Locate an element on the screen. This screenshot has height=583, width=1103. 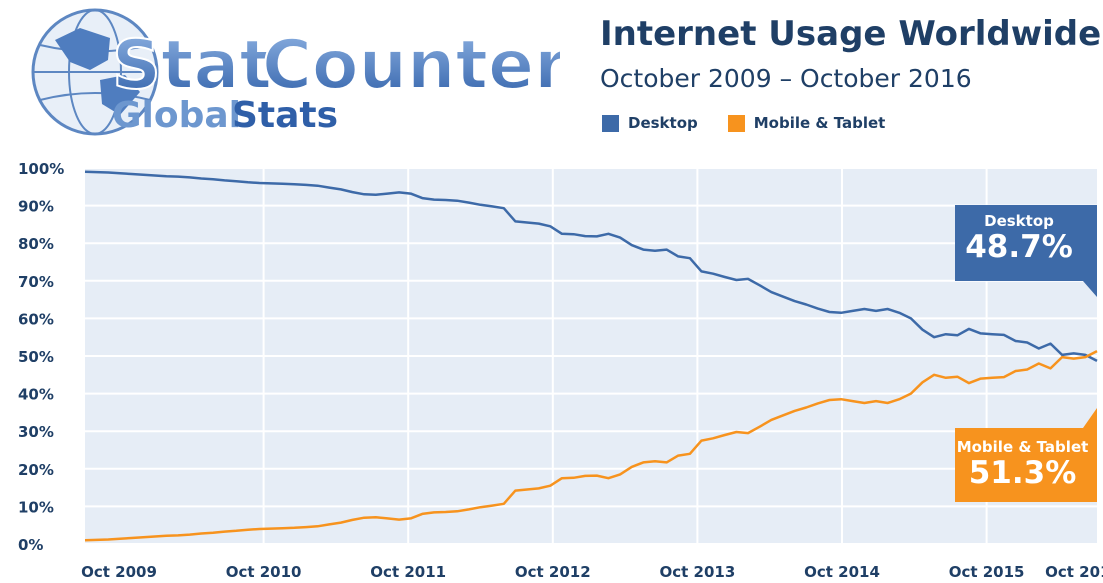
y-tick-label: 70% is located at coordinates (36, 282).